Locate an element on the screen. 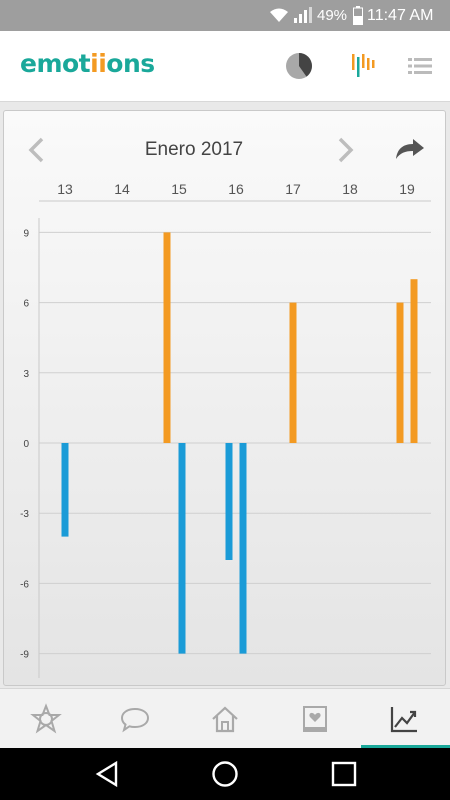  home-icon is located at coordinates (225, 719).